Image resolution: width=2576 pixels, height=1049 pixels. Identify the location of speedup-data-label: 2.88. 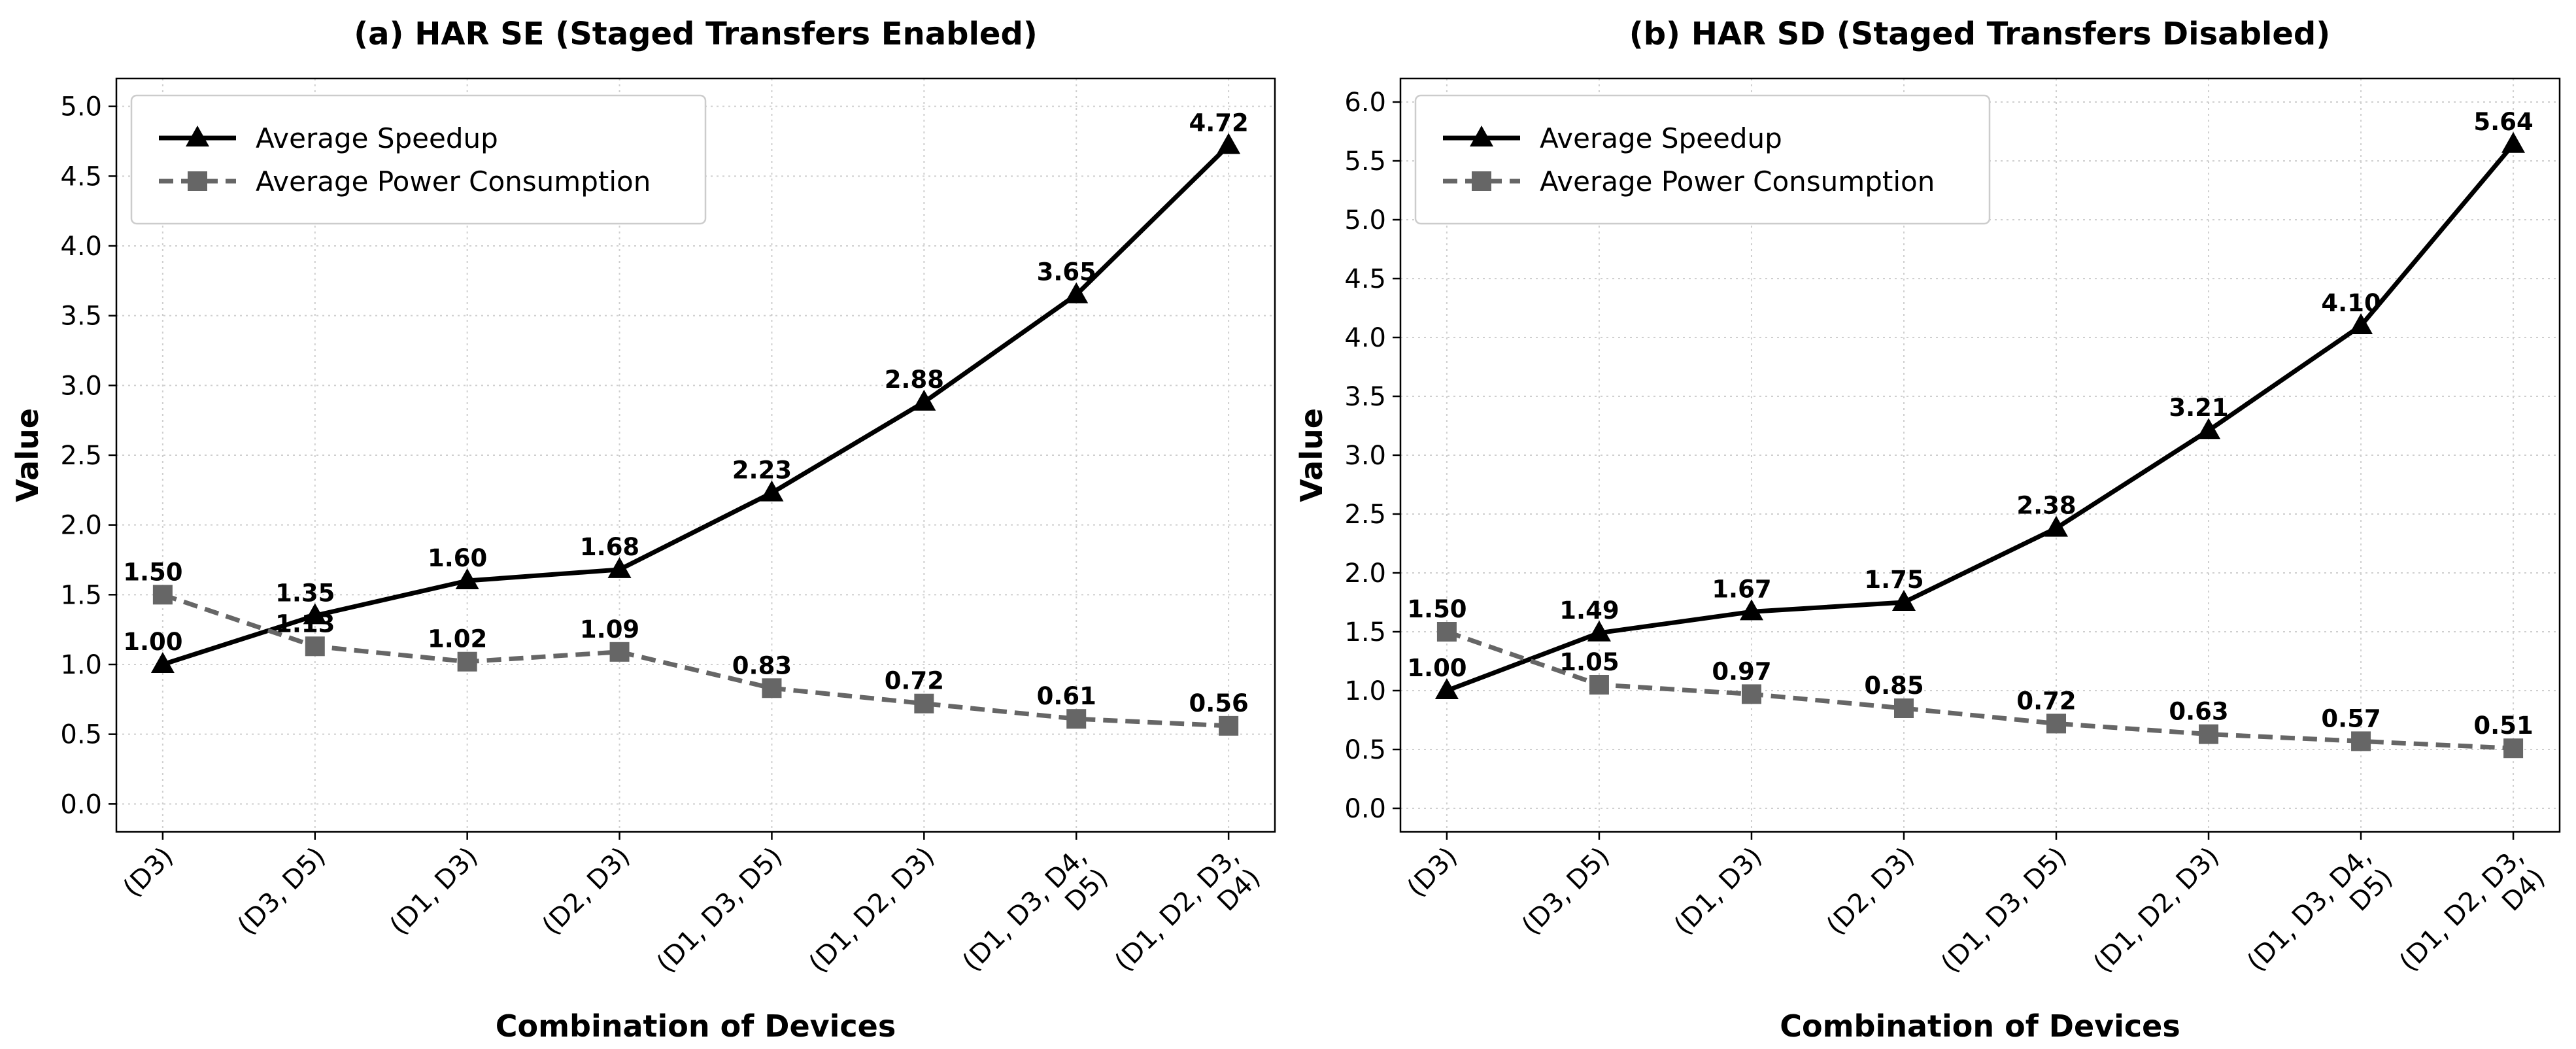
(914, 380).